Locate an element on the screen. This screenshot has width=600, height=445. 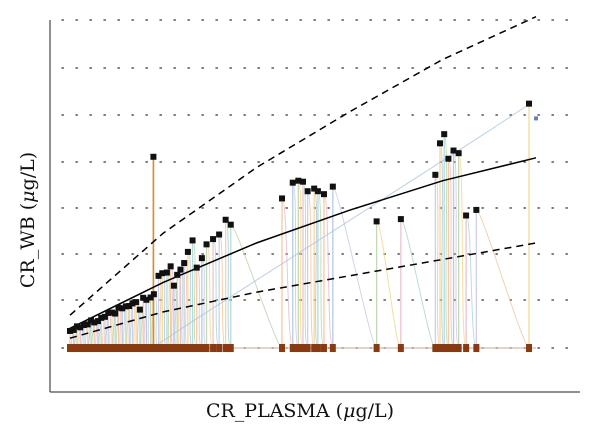
y-axis-label-mu: μ is located at coordinates (28, 196).